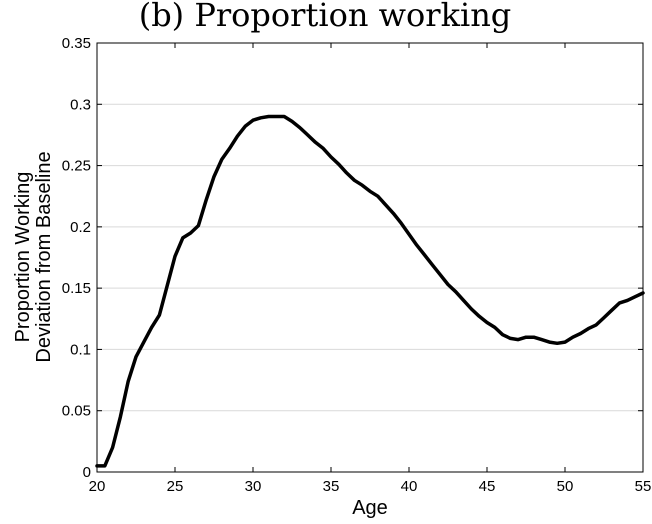  Describe the element at coordinates (76, 288) in the screenshot. I see `y-tick-label: 0.15` at that location.